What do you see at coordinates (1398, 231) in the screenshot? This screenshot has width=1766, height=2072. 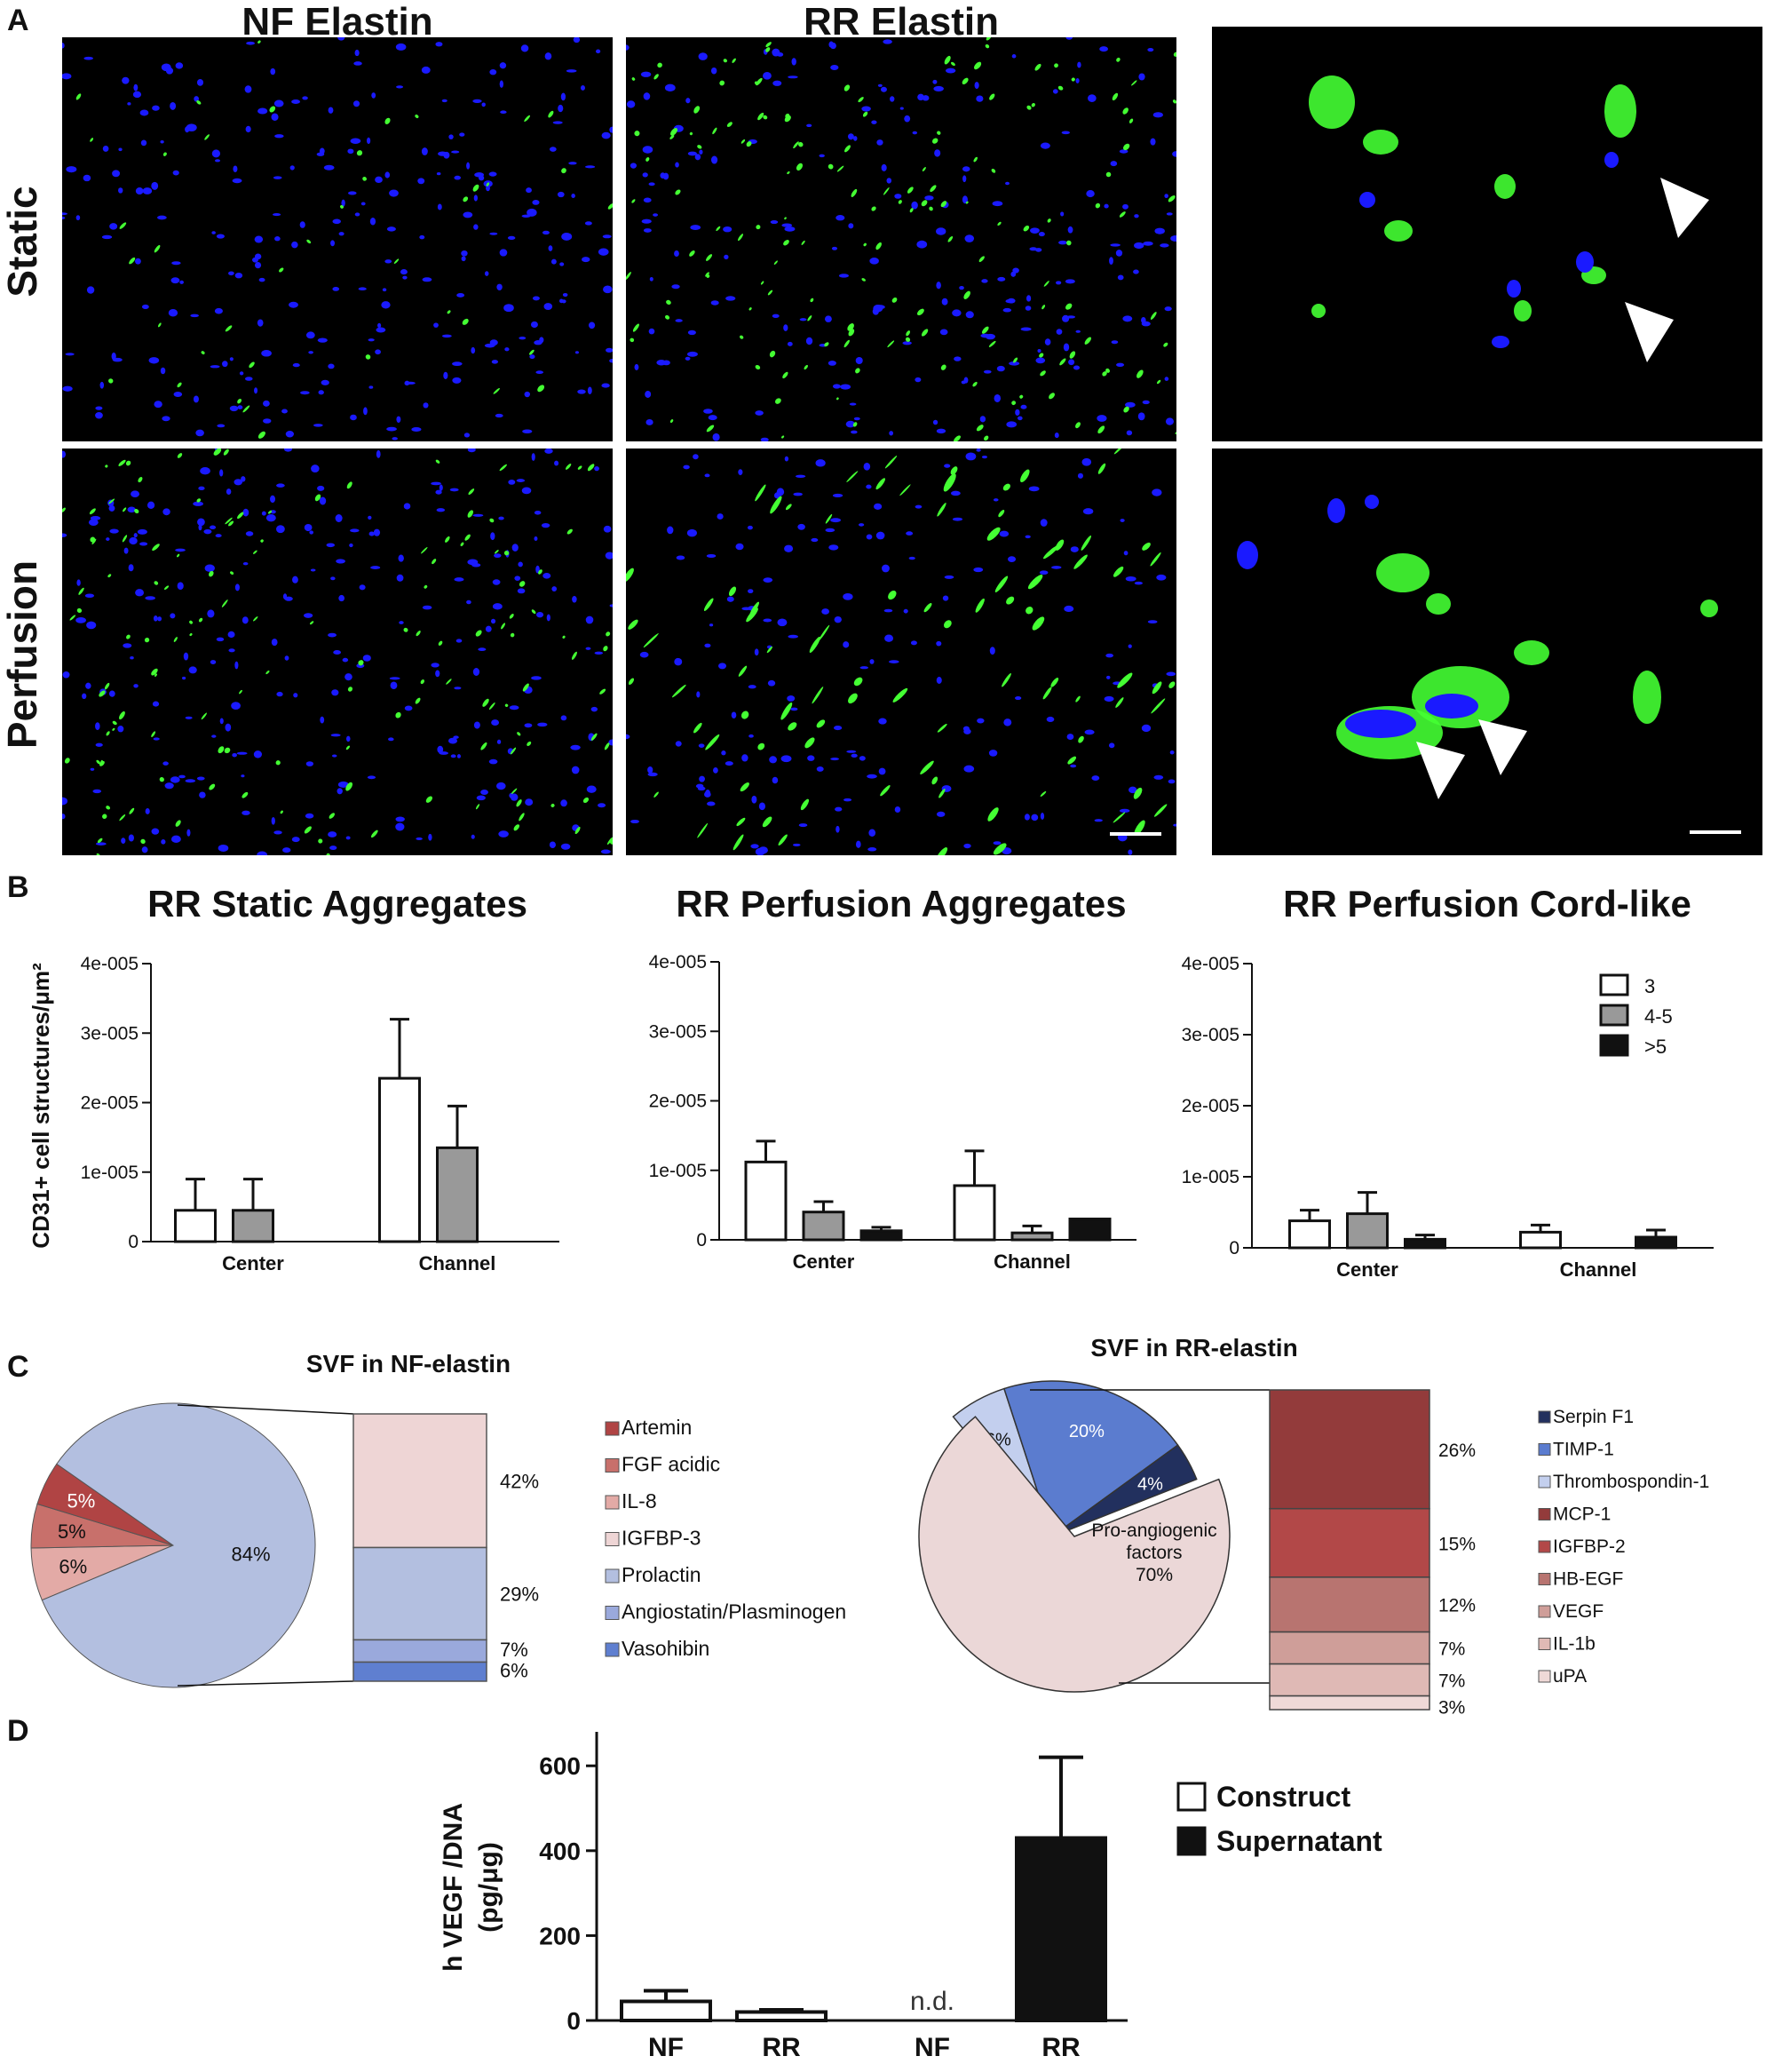 I see `cd31-cell` at bounding box center [1398, 231].